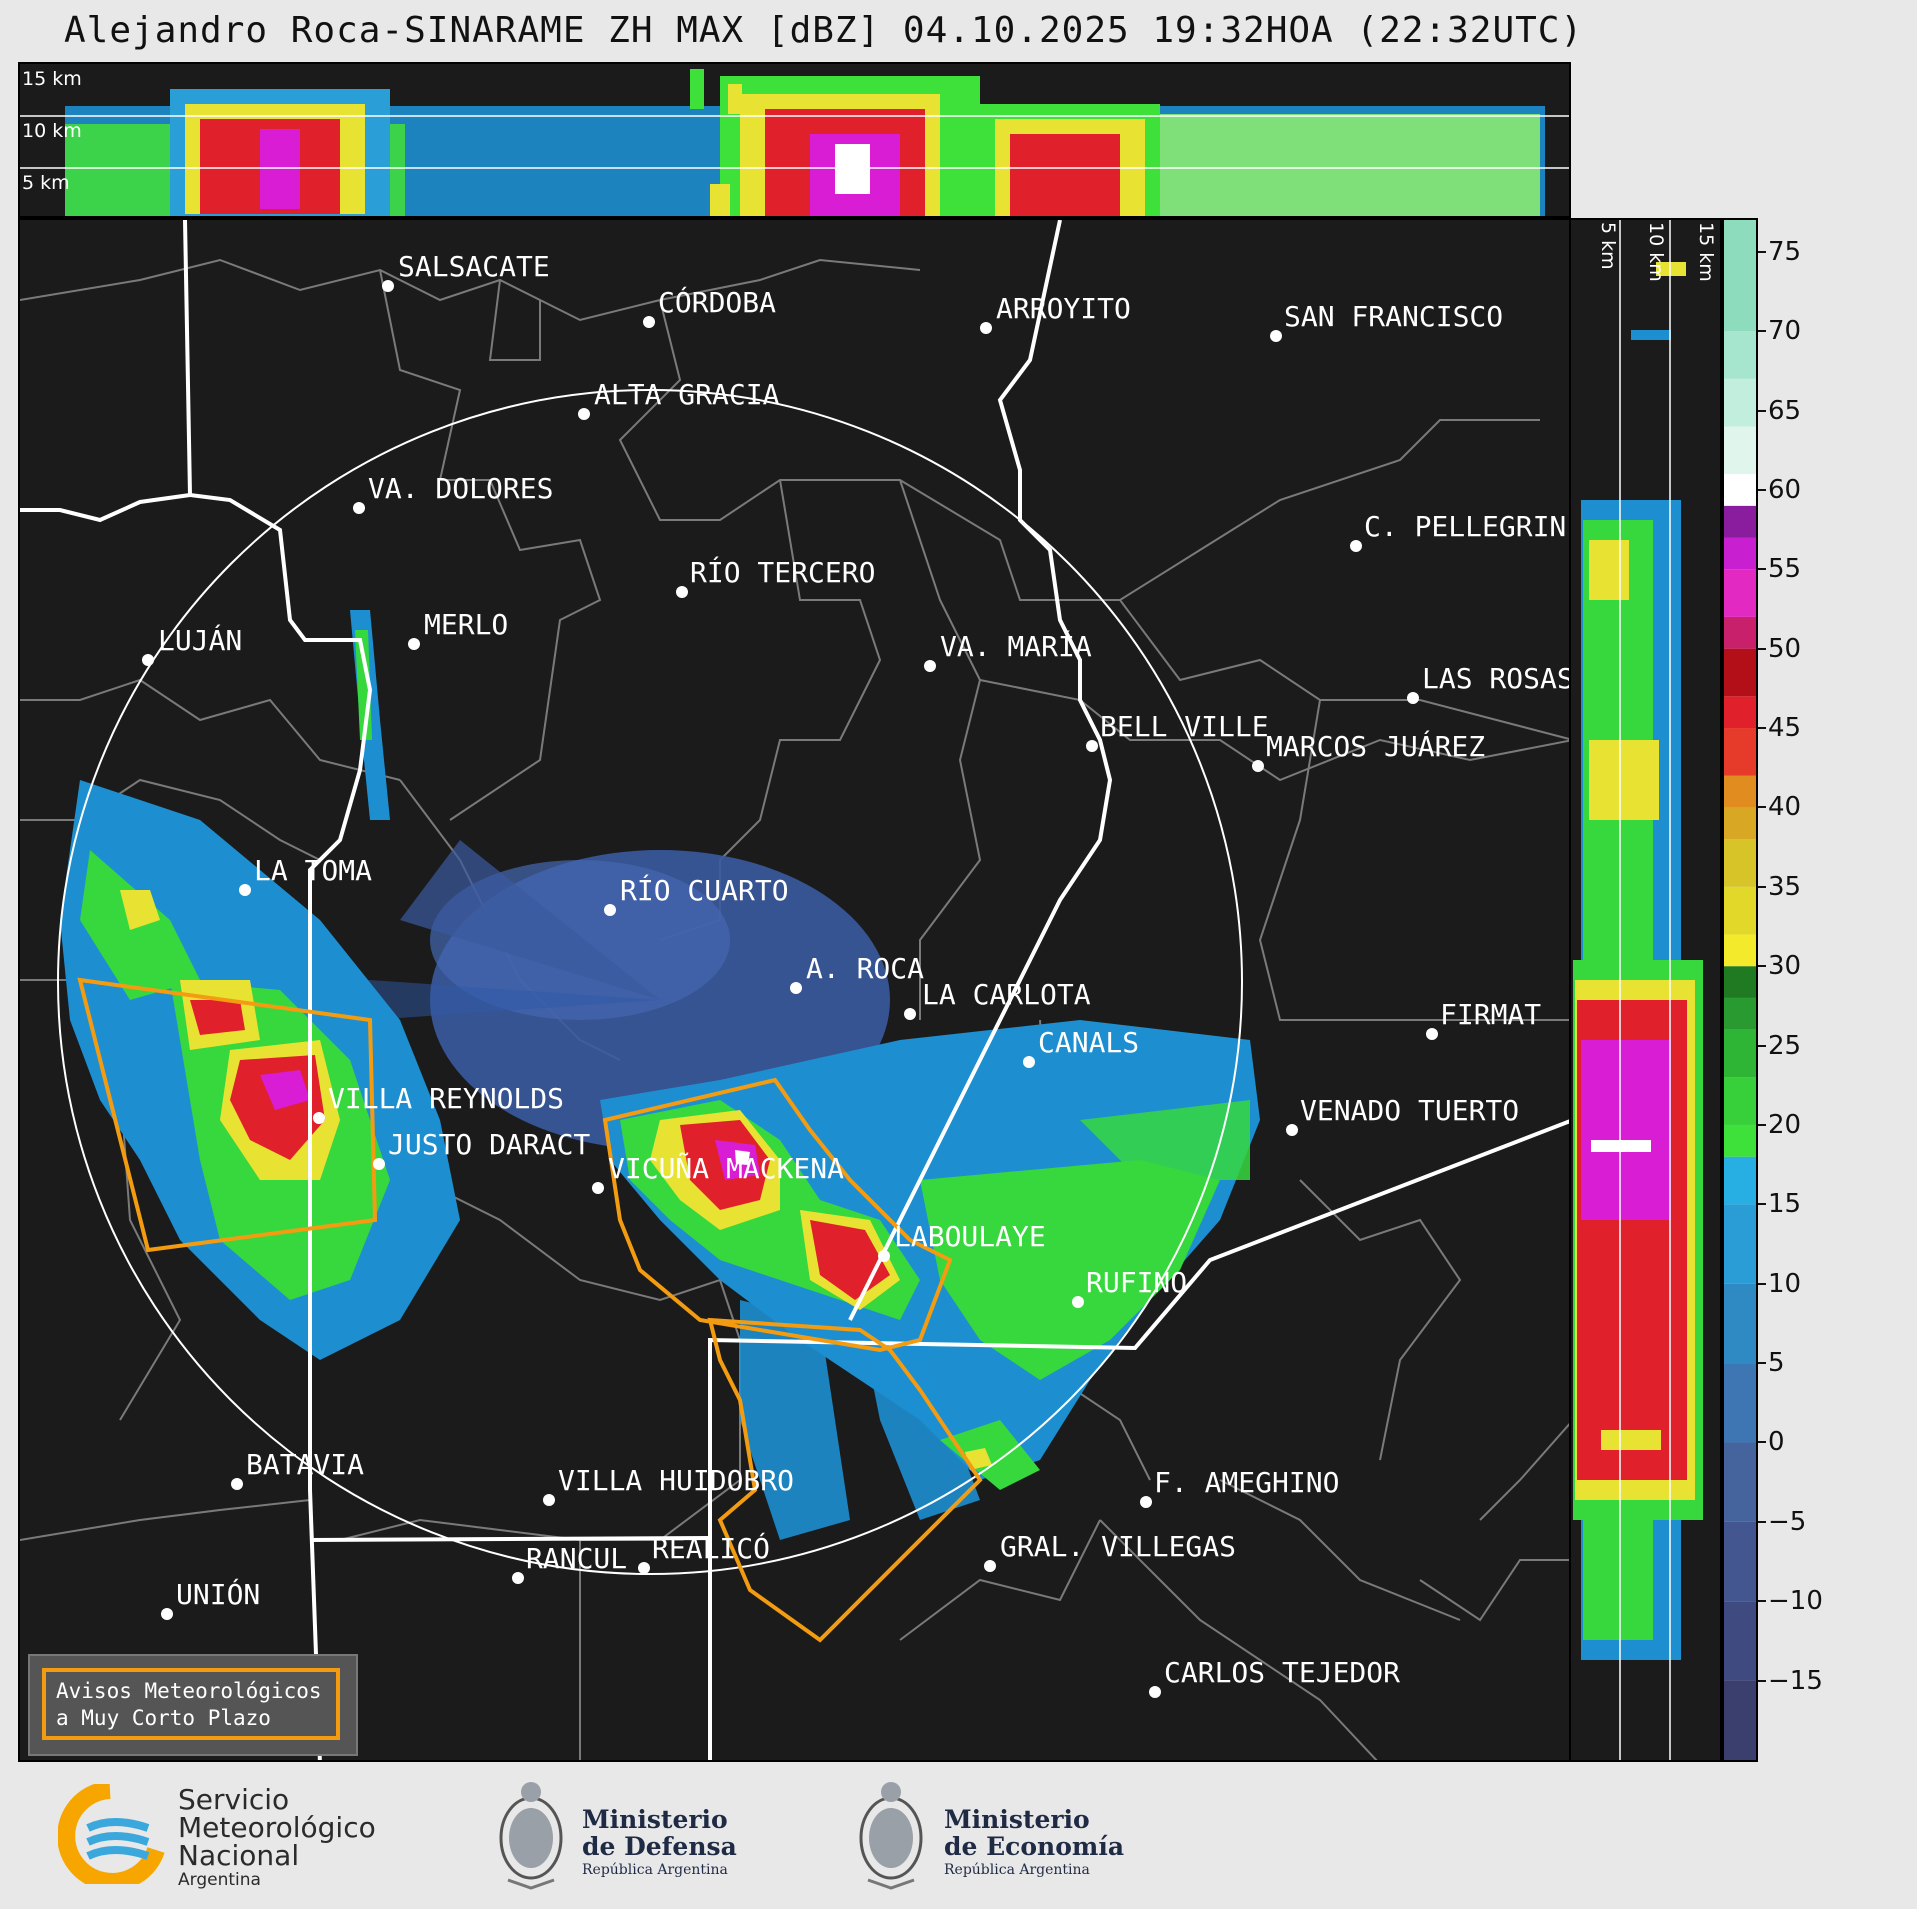 The image size is (1917, 1909). I want to click on colorbar-tick-label: 15, so click(1785, 1204).